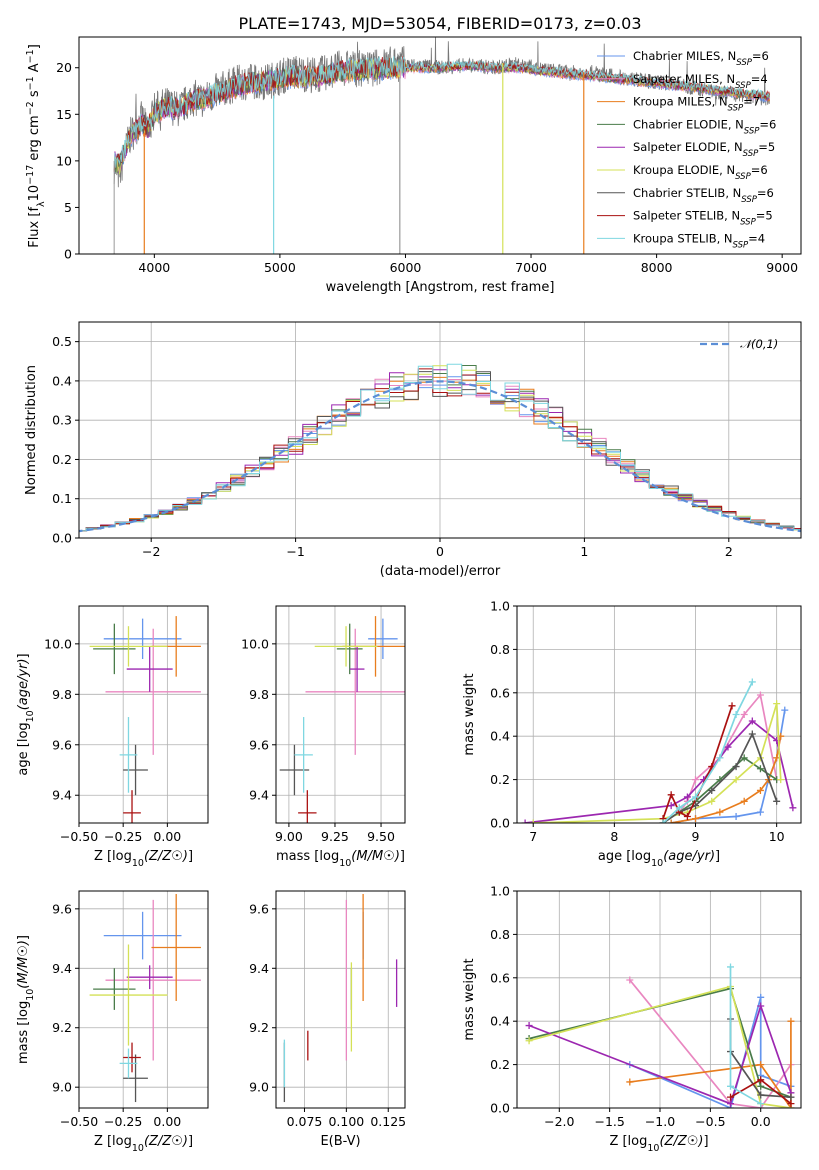 The height and width of the screenshot is (1170, 819). I want to click on x-axis-label: E(B-V), so click(340, 1141).